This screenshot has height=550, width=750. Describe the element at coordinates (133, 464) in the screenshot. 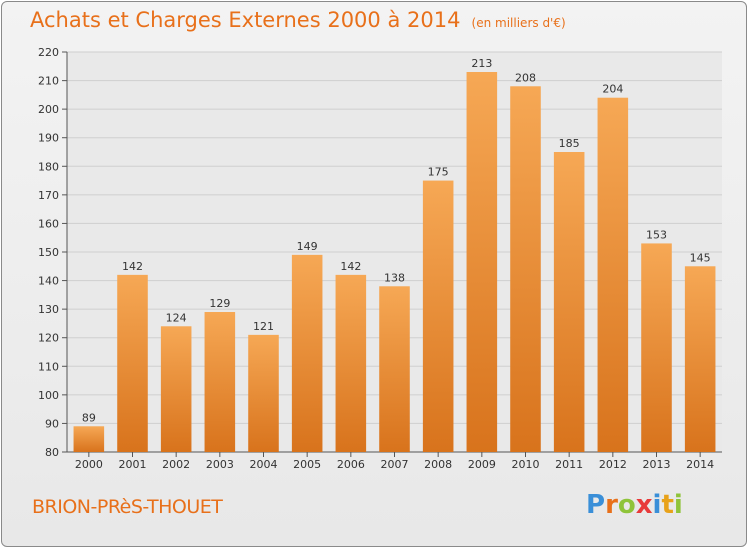

I see `x-tick-label: 2001` at that location.